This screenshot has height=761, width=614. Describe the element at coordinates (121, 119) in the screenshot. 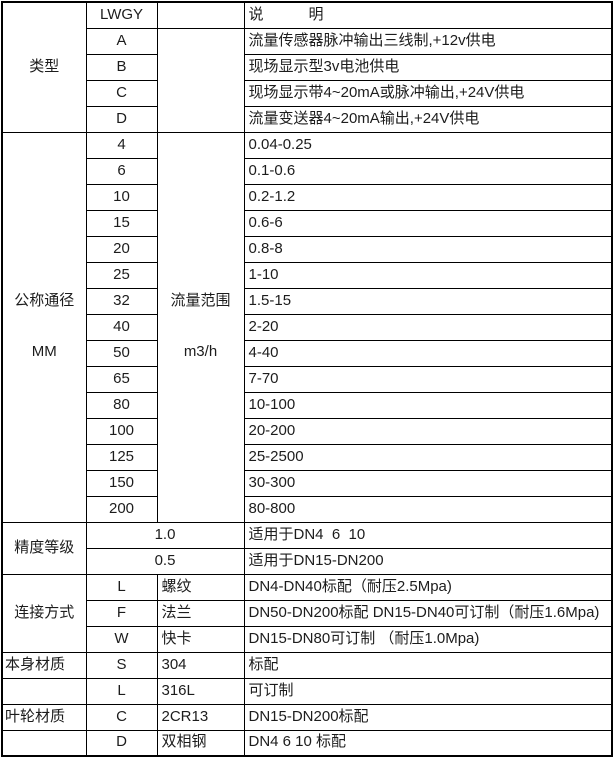

I see `type-code: D` at that location.